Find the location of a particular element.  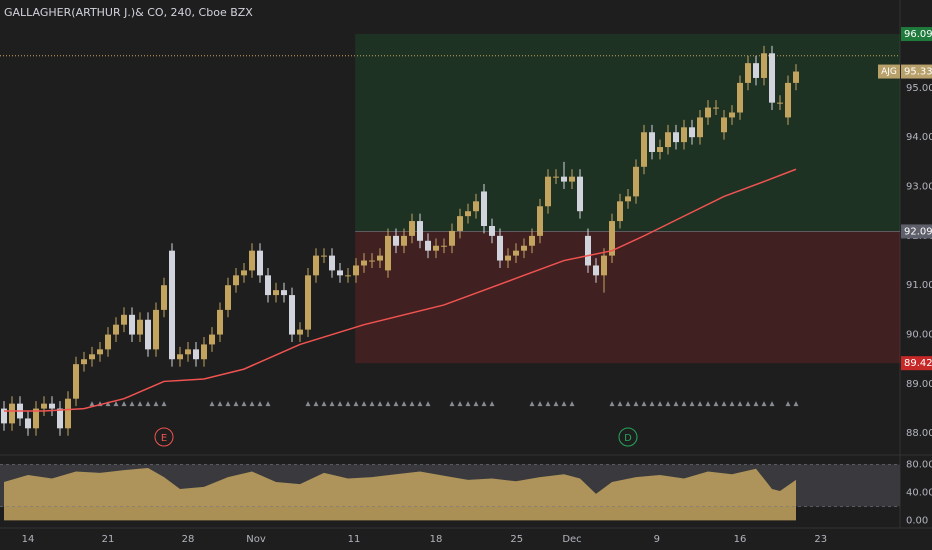

x-tick-label: 21 is located at coordinates (108, 539).